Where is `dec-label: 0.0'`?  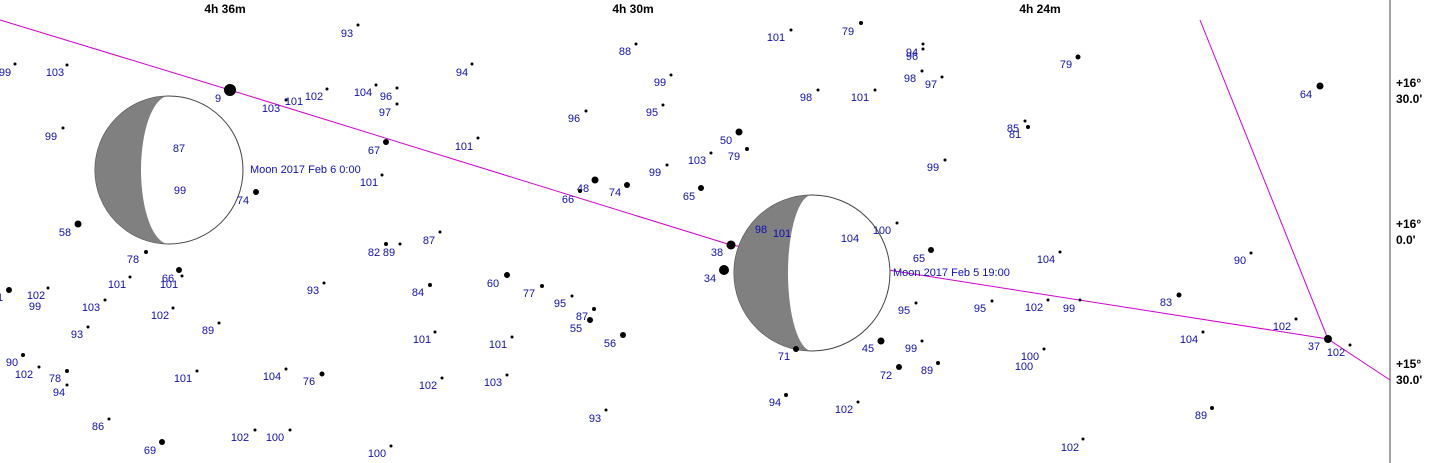 dec-label: 0.0' is located at coordinates (1406, 240).